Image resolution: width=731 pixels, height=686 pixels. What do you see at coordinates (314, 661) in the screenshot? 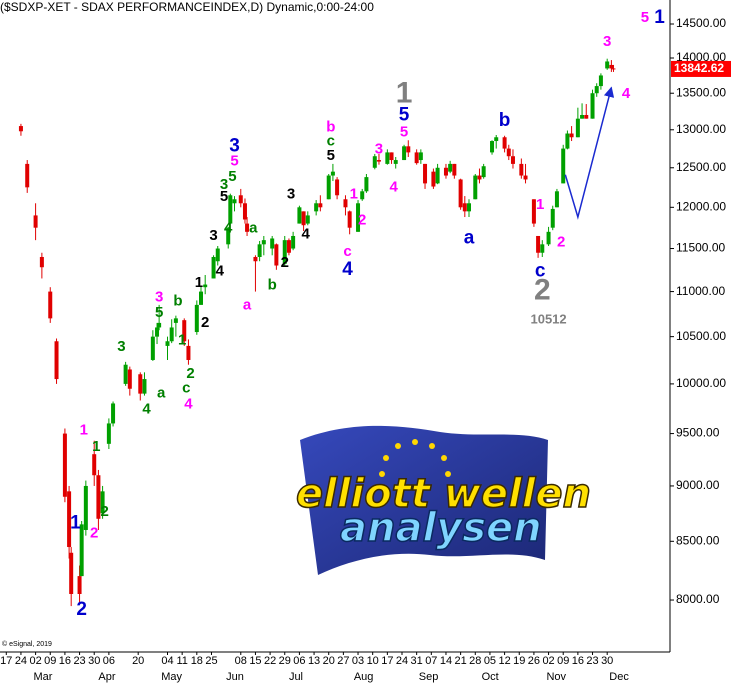
I see `x-tick-label: 13` at bounding box center [314, 661].